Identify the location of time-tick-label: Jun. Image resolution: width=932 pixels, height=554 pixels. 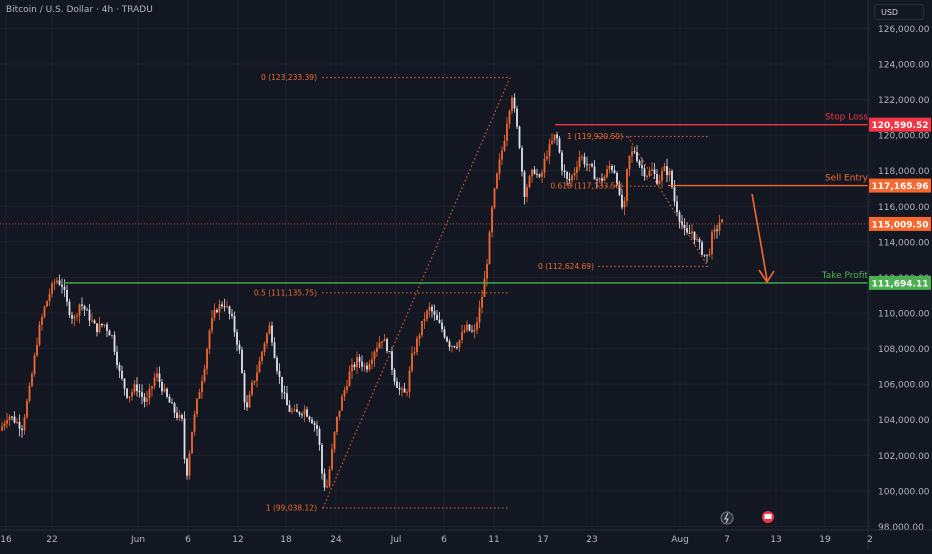
(137, 540).